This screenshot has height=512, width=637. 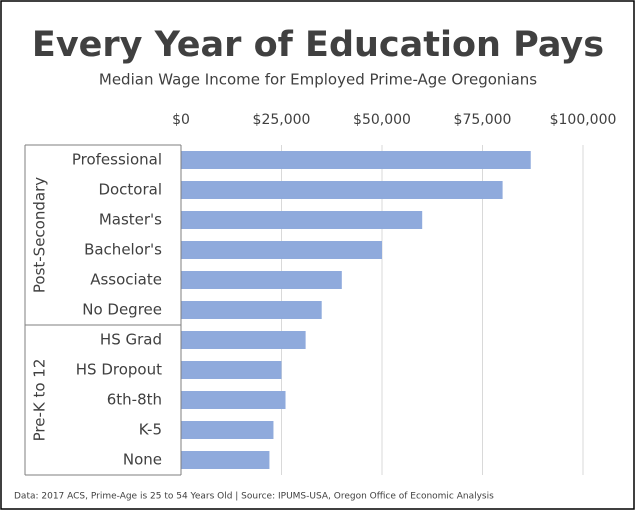 What do you see at coordinates (126, 280) in the screenshot?
I see `y-tick-label: Associate` at bounding box center [126, 280].